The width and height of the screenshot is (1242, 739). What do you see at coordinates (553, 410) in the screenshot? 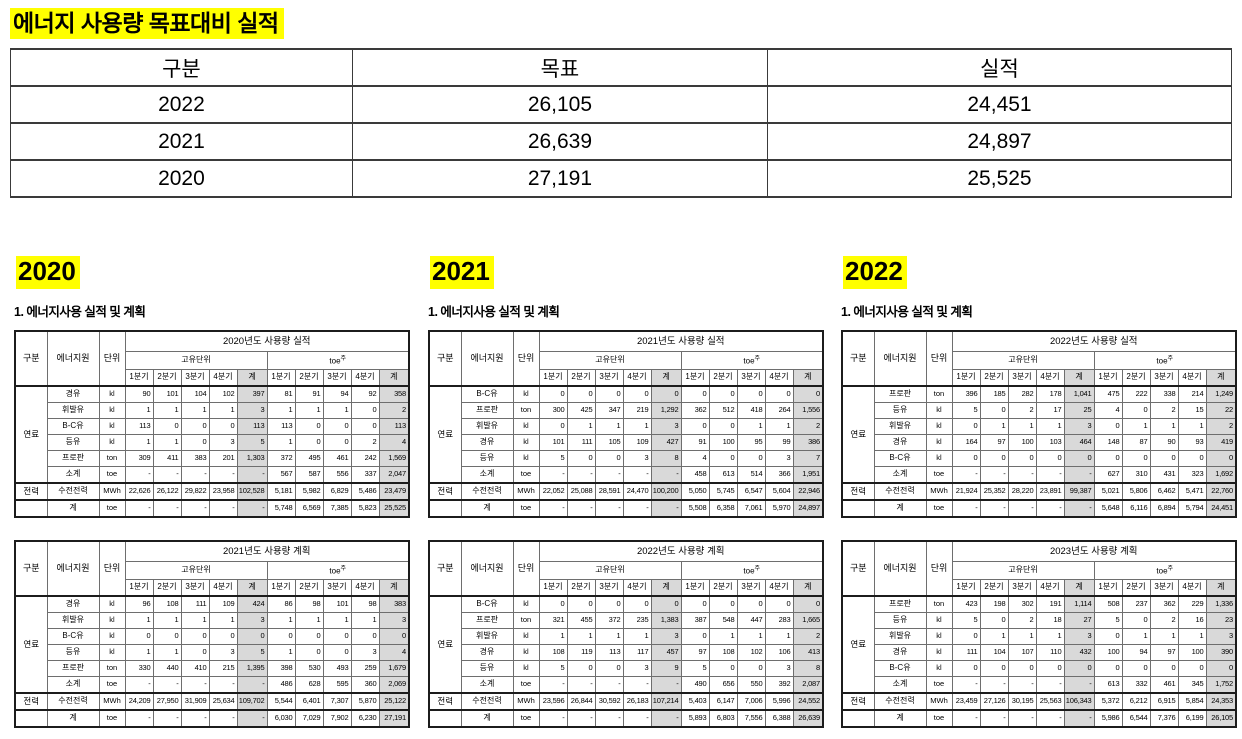
I see `native-qty-cell: 300` at bounding box center [553, 410].